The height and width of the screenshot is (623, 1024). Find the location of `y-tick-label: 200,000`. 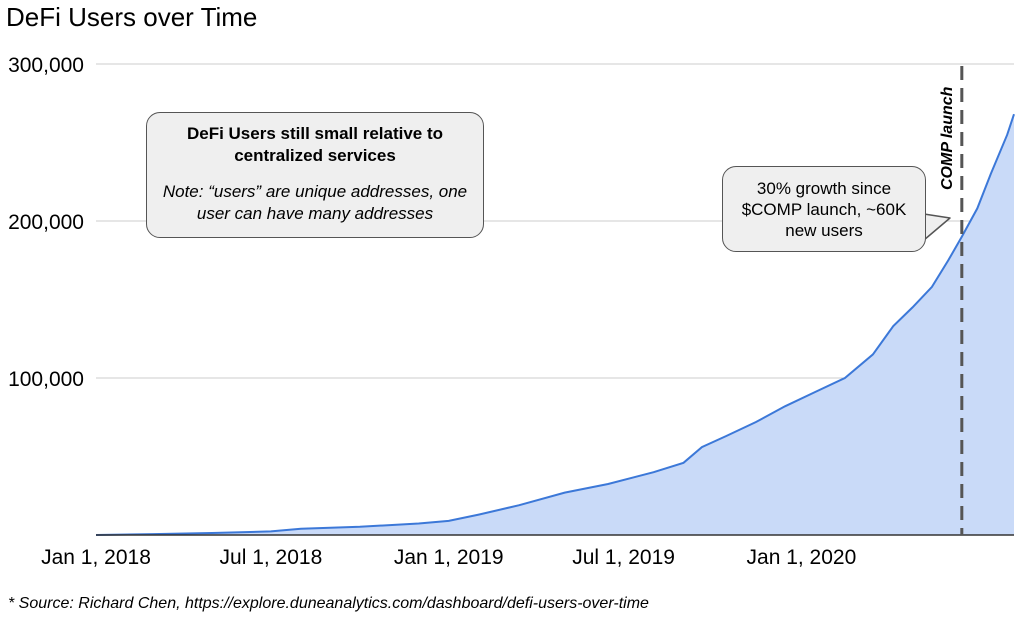

y-tick-label: 200,000 is located at coordinates (46, 222).